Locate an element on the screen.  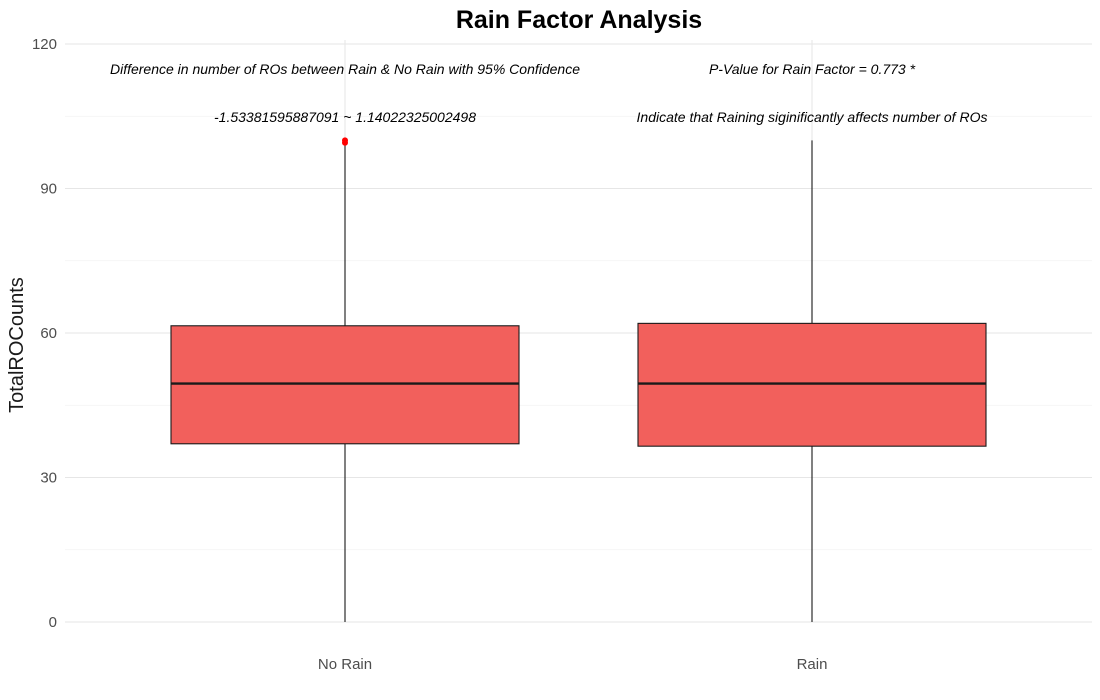
chart-title: Rain Factor Analysis is located at coordinates (579, 20).